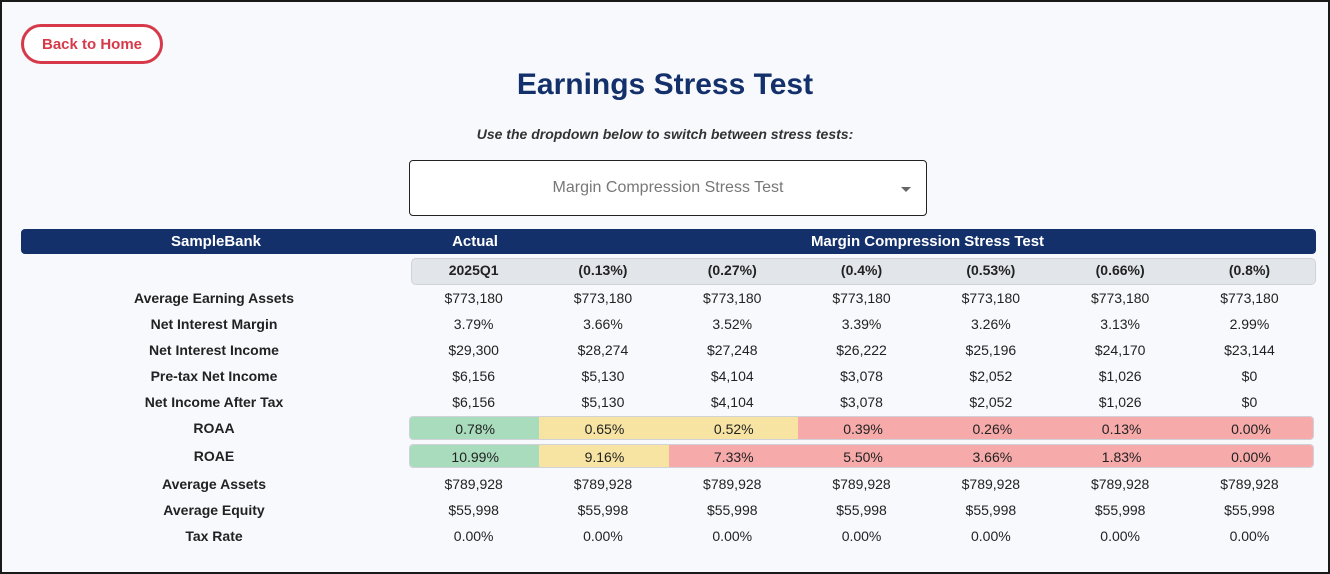 The height and width of the screenshot is (574, 1330). I want to click on table-cell: 3.39%, so click(861, 324).